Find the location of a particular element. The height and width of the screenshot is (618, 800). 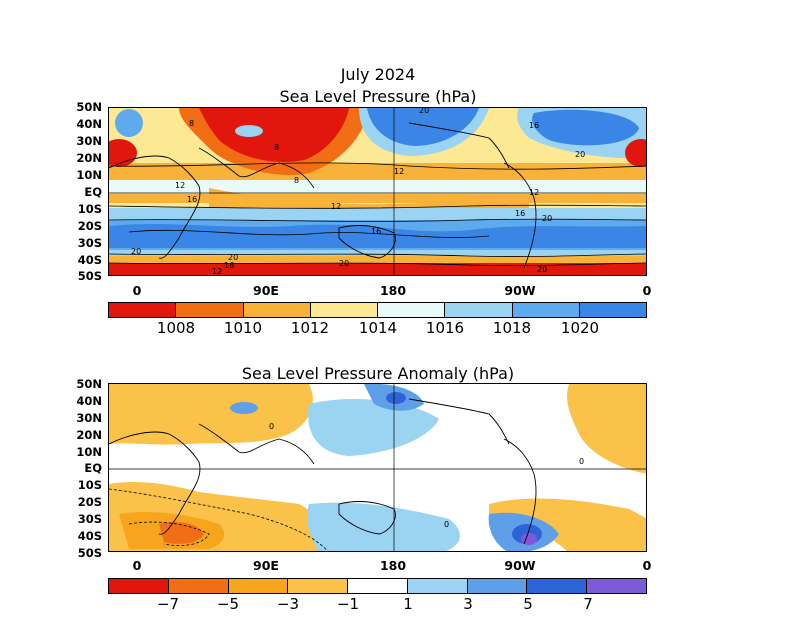

colorbar-label: 1008 is located at coordinates (176, 328).